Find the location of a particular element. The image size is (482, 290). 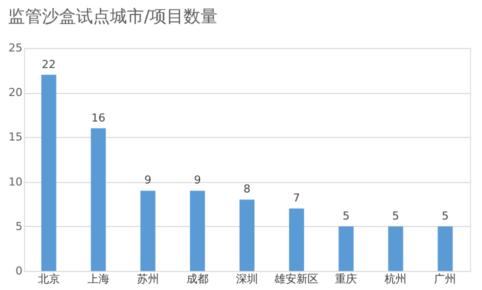

x-tick-label: 杭州 is located at coordinates (395, 279).